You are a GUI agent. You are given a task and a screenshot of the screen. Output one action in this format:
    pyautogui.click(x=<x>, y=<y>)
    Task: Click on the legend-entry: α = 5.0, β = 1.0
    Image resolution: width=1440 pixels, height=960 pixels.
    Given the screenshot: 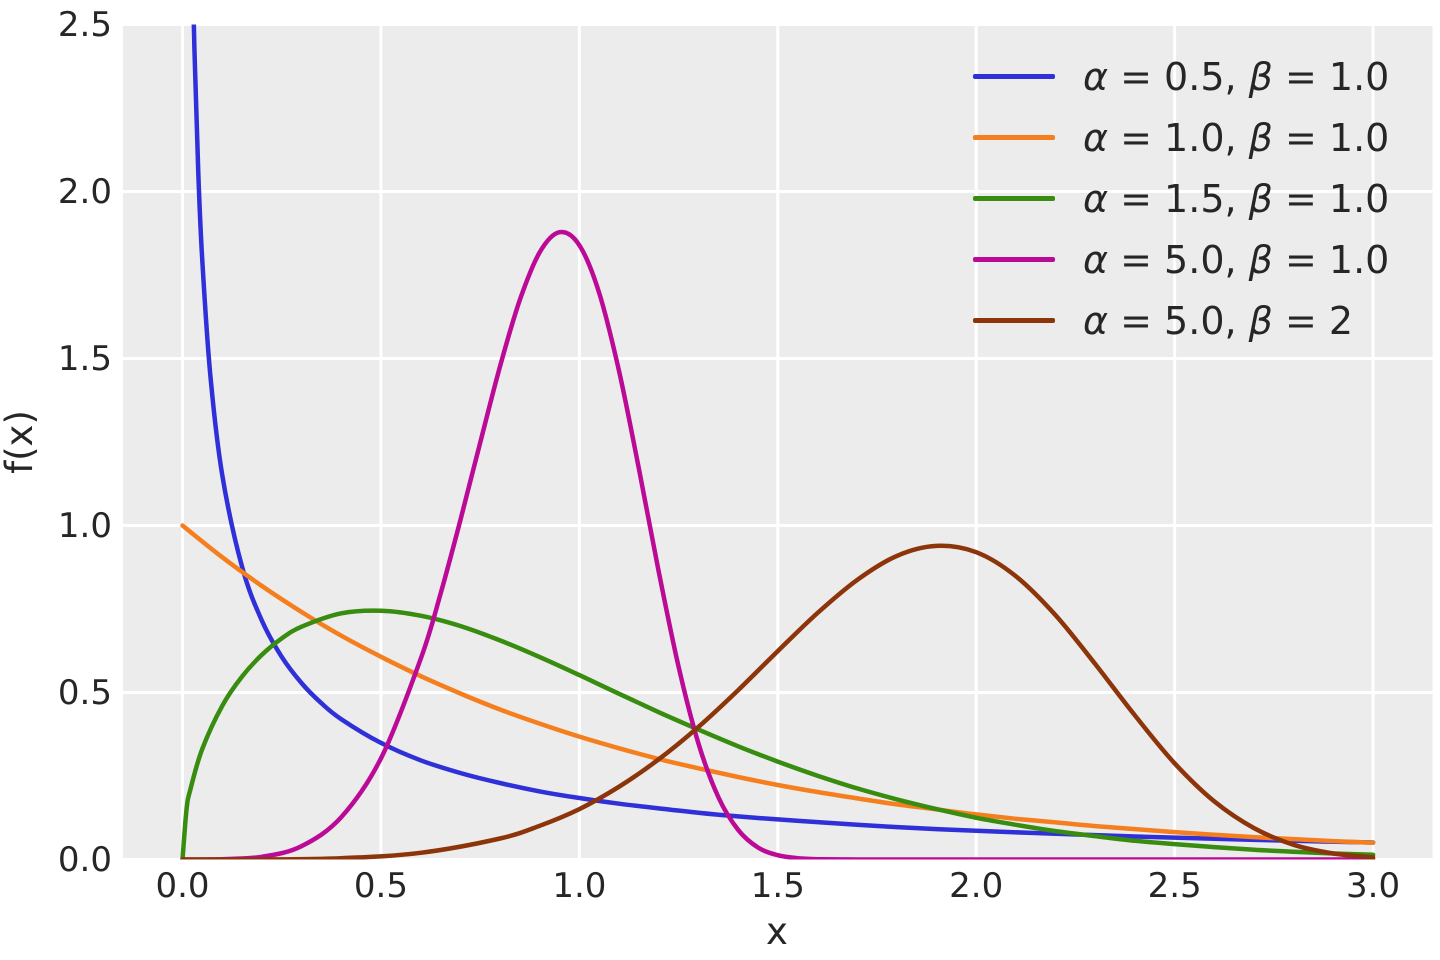 What is the action you would take?
    pyautogui.click(x=1181, y=259)
    